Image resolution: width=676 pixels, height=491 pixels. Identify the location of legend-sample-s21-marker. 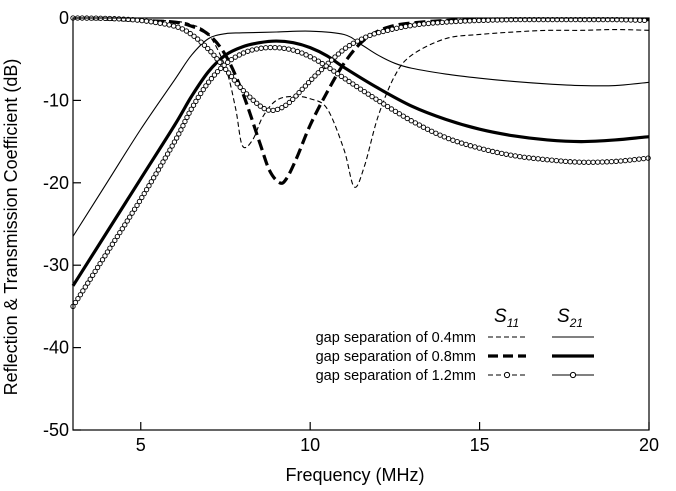
(573, 375).